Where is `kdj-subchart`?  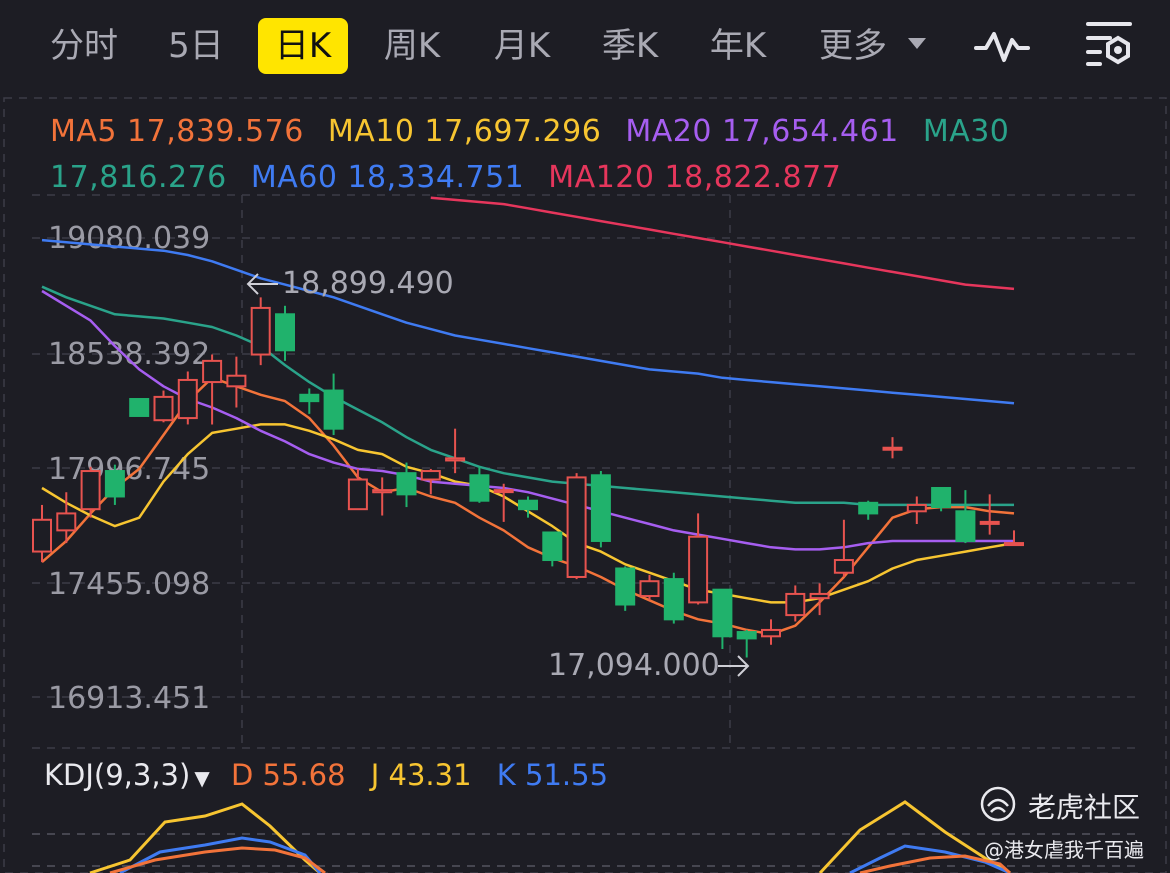
kdj-subchart is located at coordinates (586, 836).